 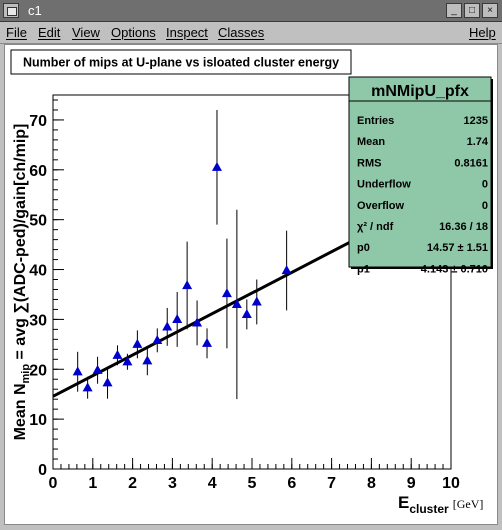 What do you see at coordinates (331, 483) in the screenshot?
I see `x-tick-label: 7` at bounding box center [331, 483].